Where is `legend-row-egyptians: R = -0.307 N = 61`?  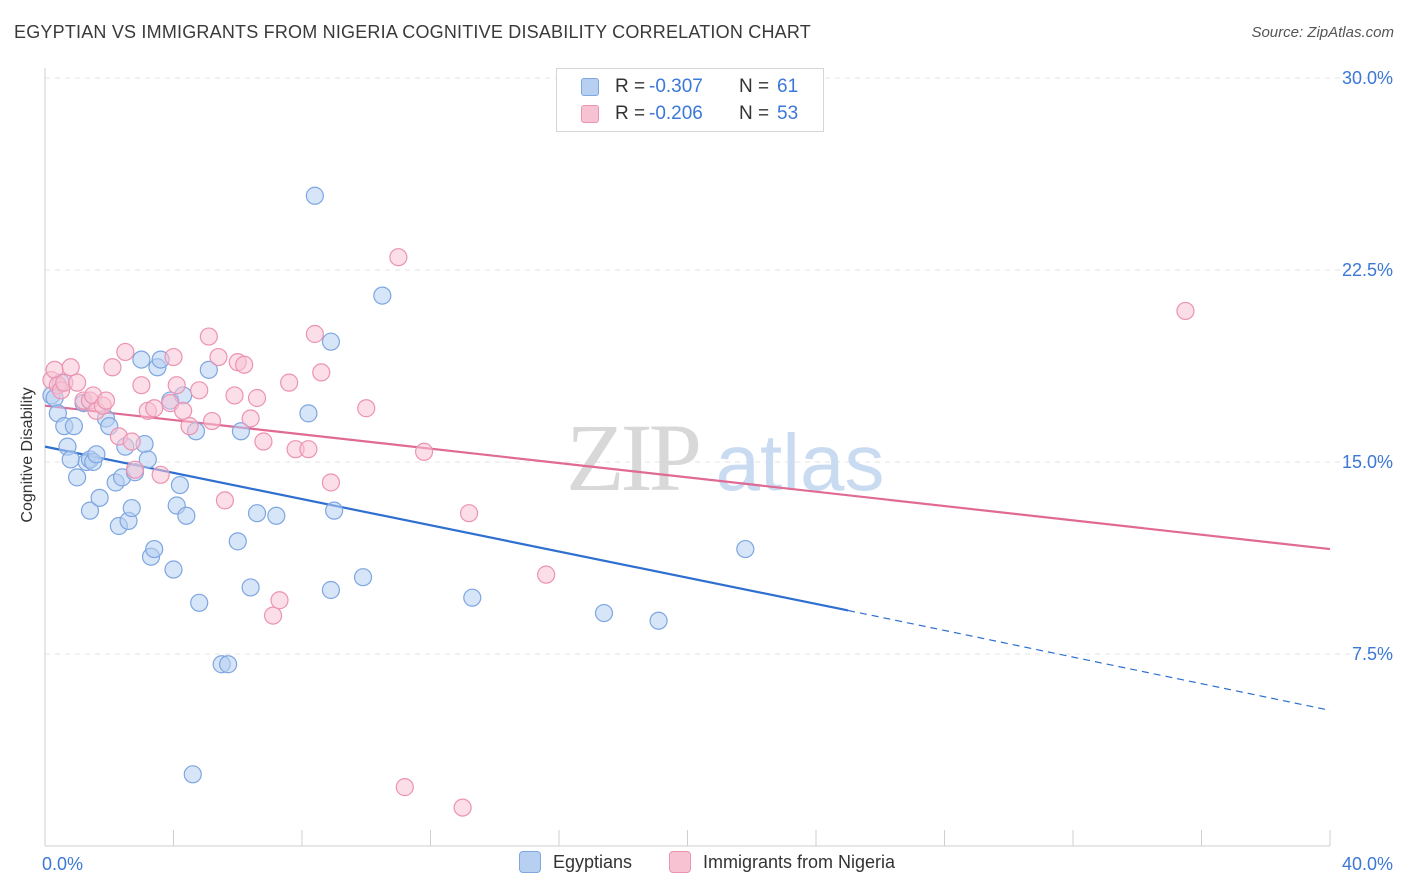 legend-row-egyptians: R = -0.307 N = 61 is located at coordinates (689, 87).